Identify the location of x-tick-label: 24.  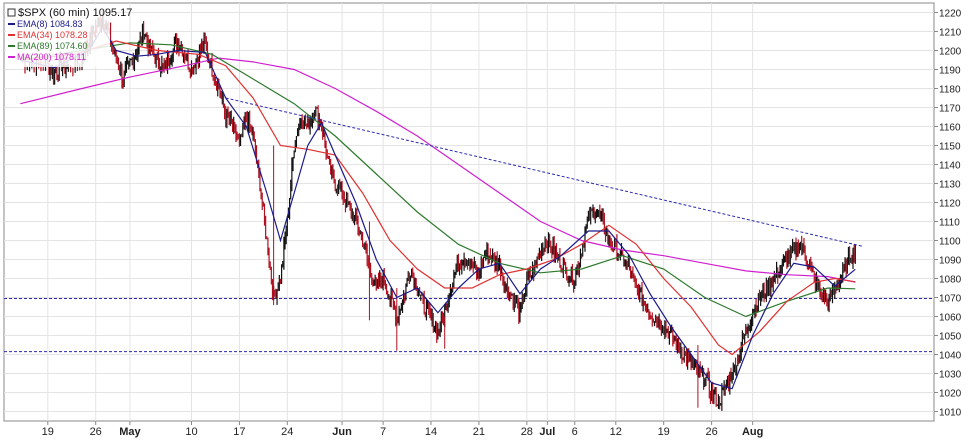
(287, 432).